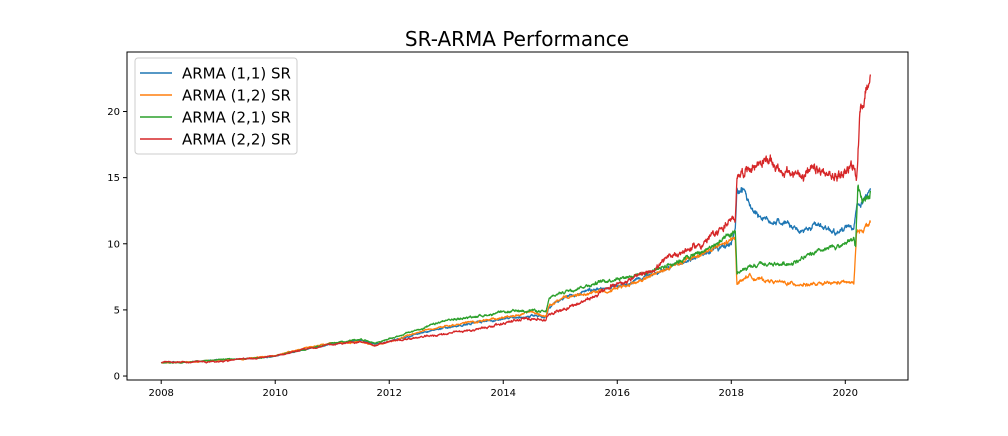 The height and width of the screenshot is (436, 1008). What do you see at coordinates (236, 118) in the screenshot?
I see `legend-label-3: ARMA (2,1) SR` at bounding box center [236, 118].